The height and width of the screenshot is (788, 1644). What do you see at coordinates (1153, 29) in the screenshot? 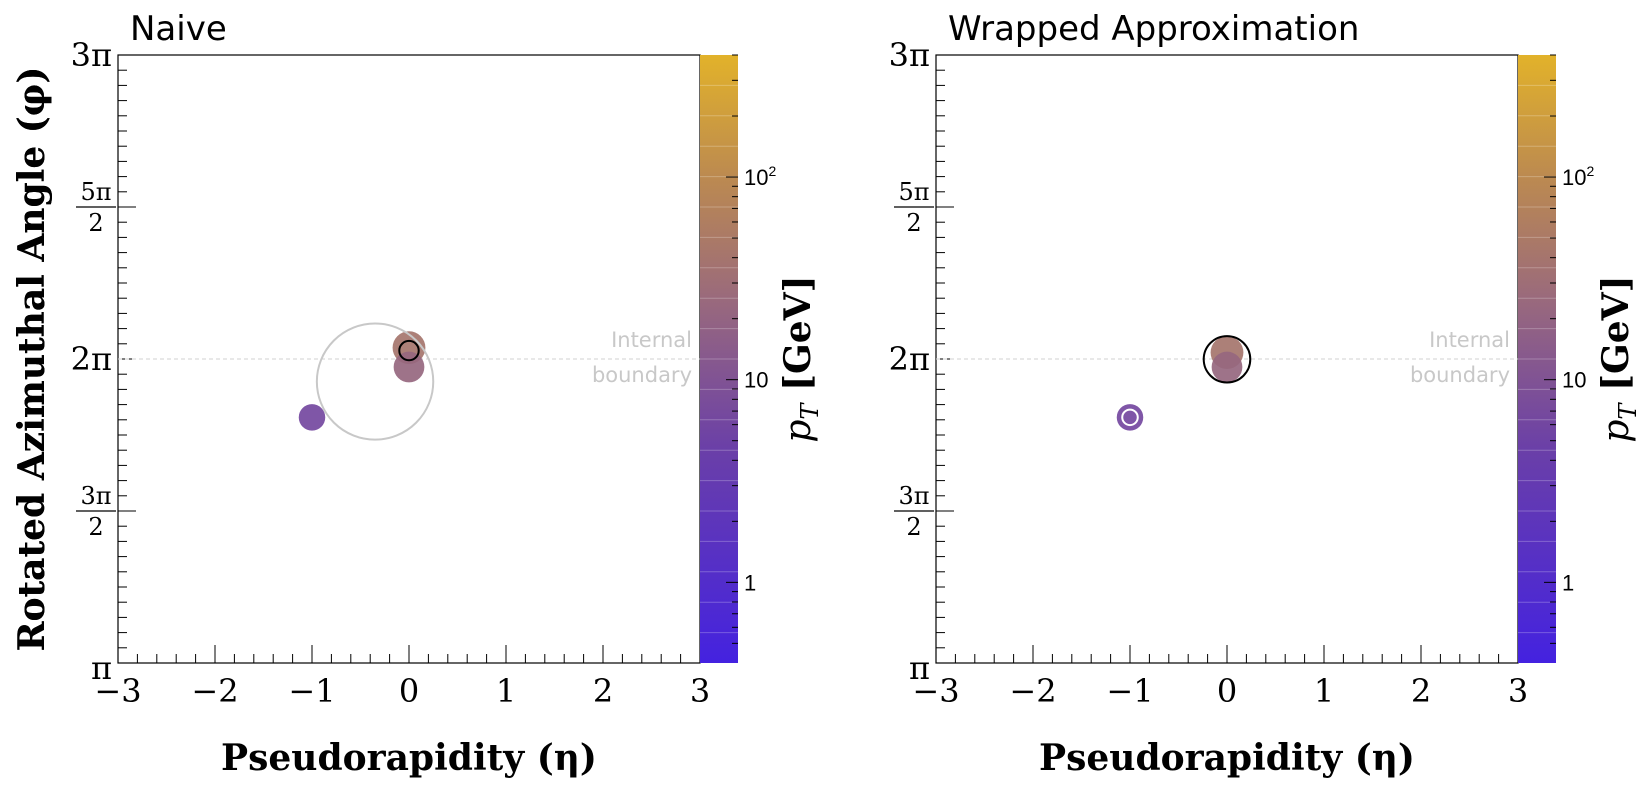
I see `chart-title: Wrapped Approximation` at bounding box center [1153, 29].